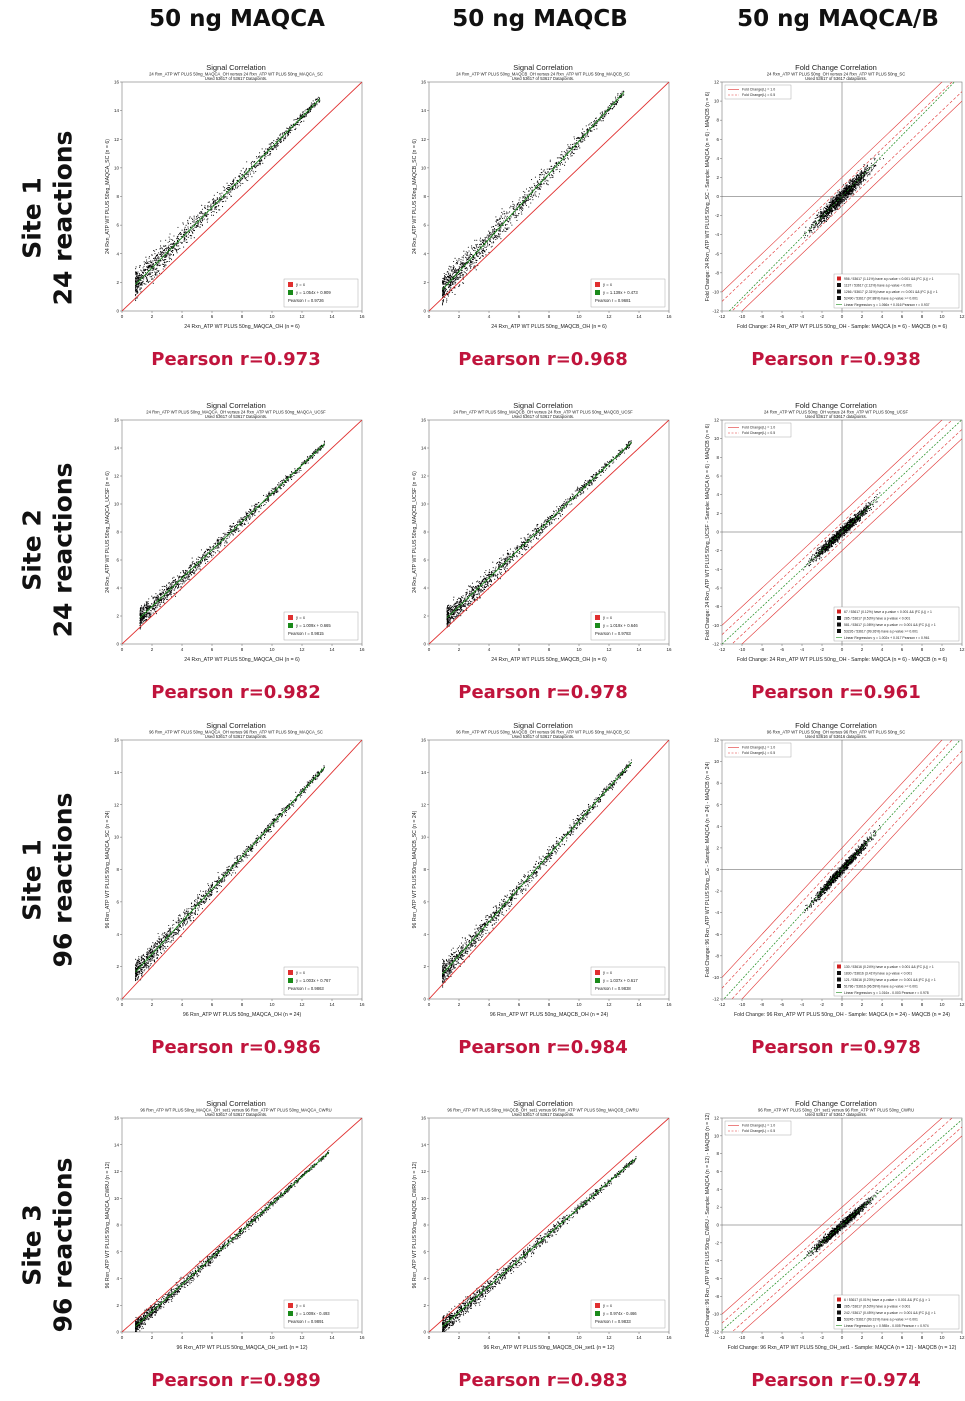  Describe the element at coordinates (962, 316) in the screenshot. I see `x-tick-label: 12` at that location.